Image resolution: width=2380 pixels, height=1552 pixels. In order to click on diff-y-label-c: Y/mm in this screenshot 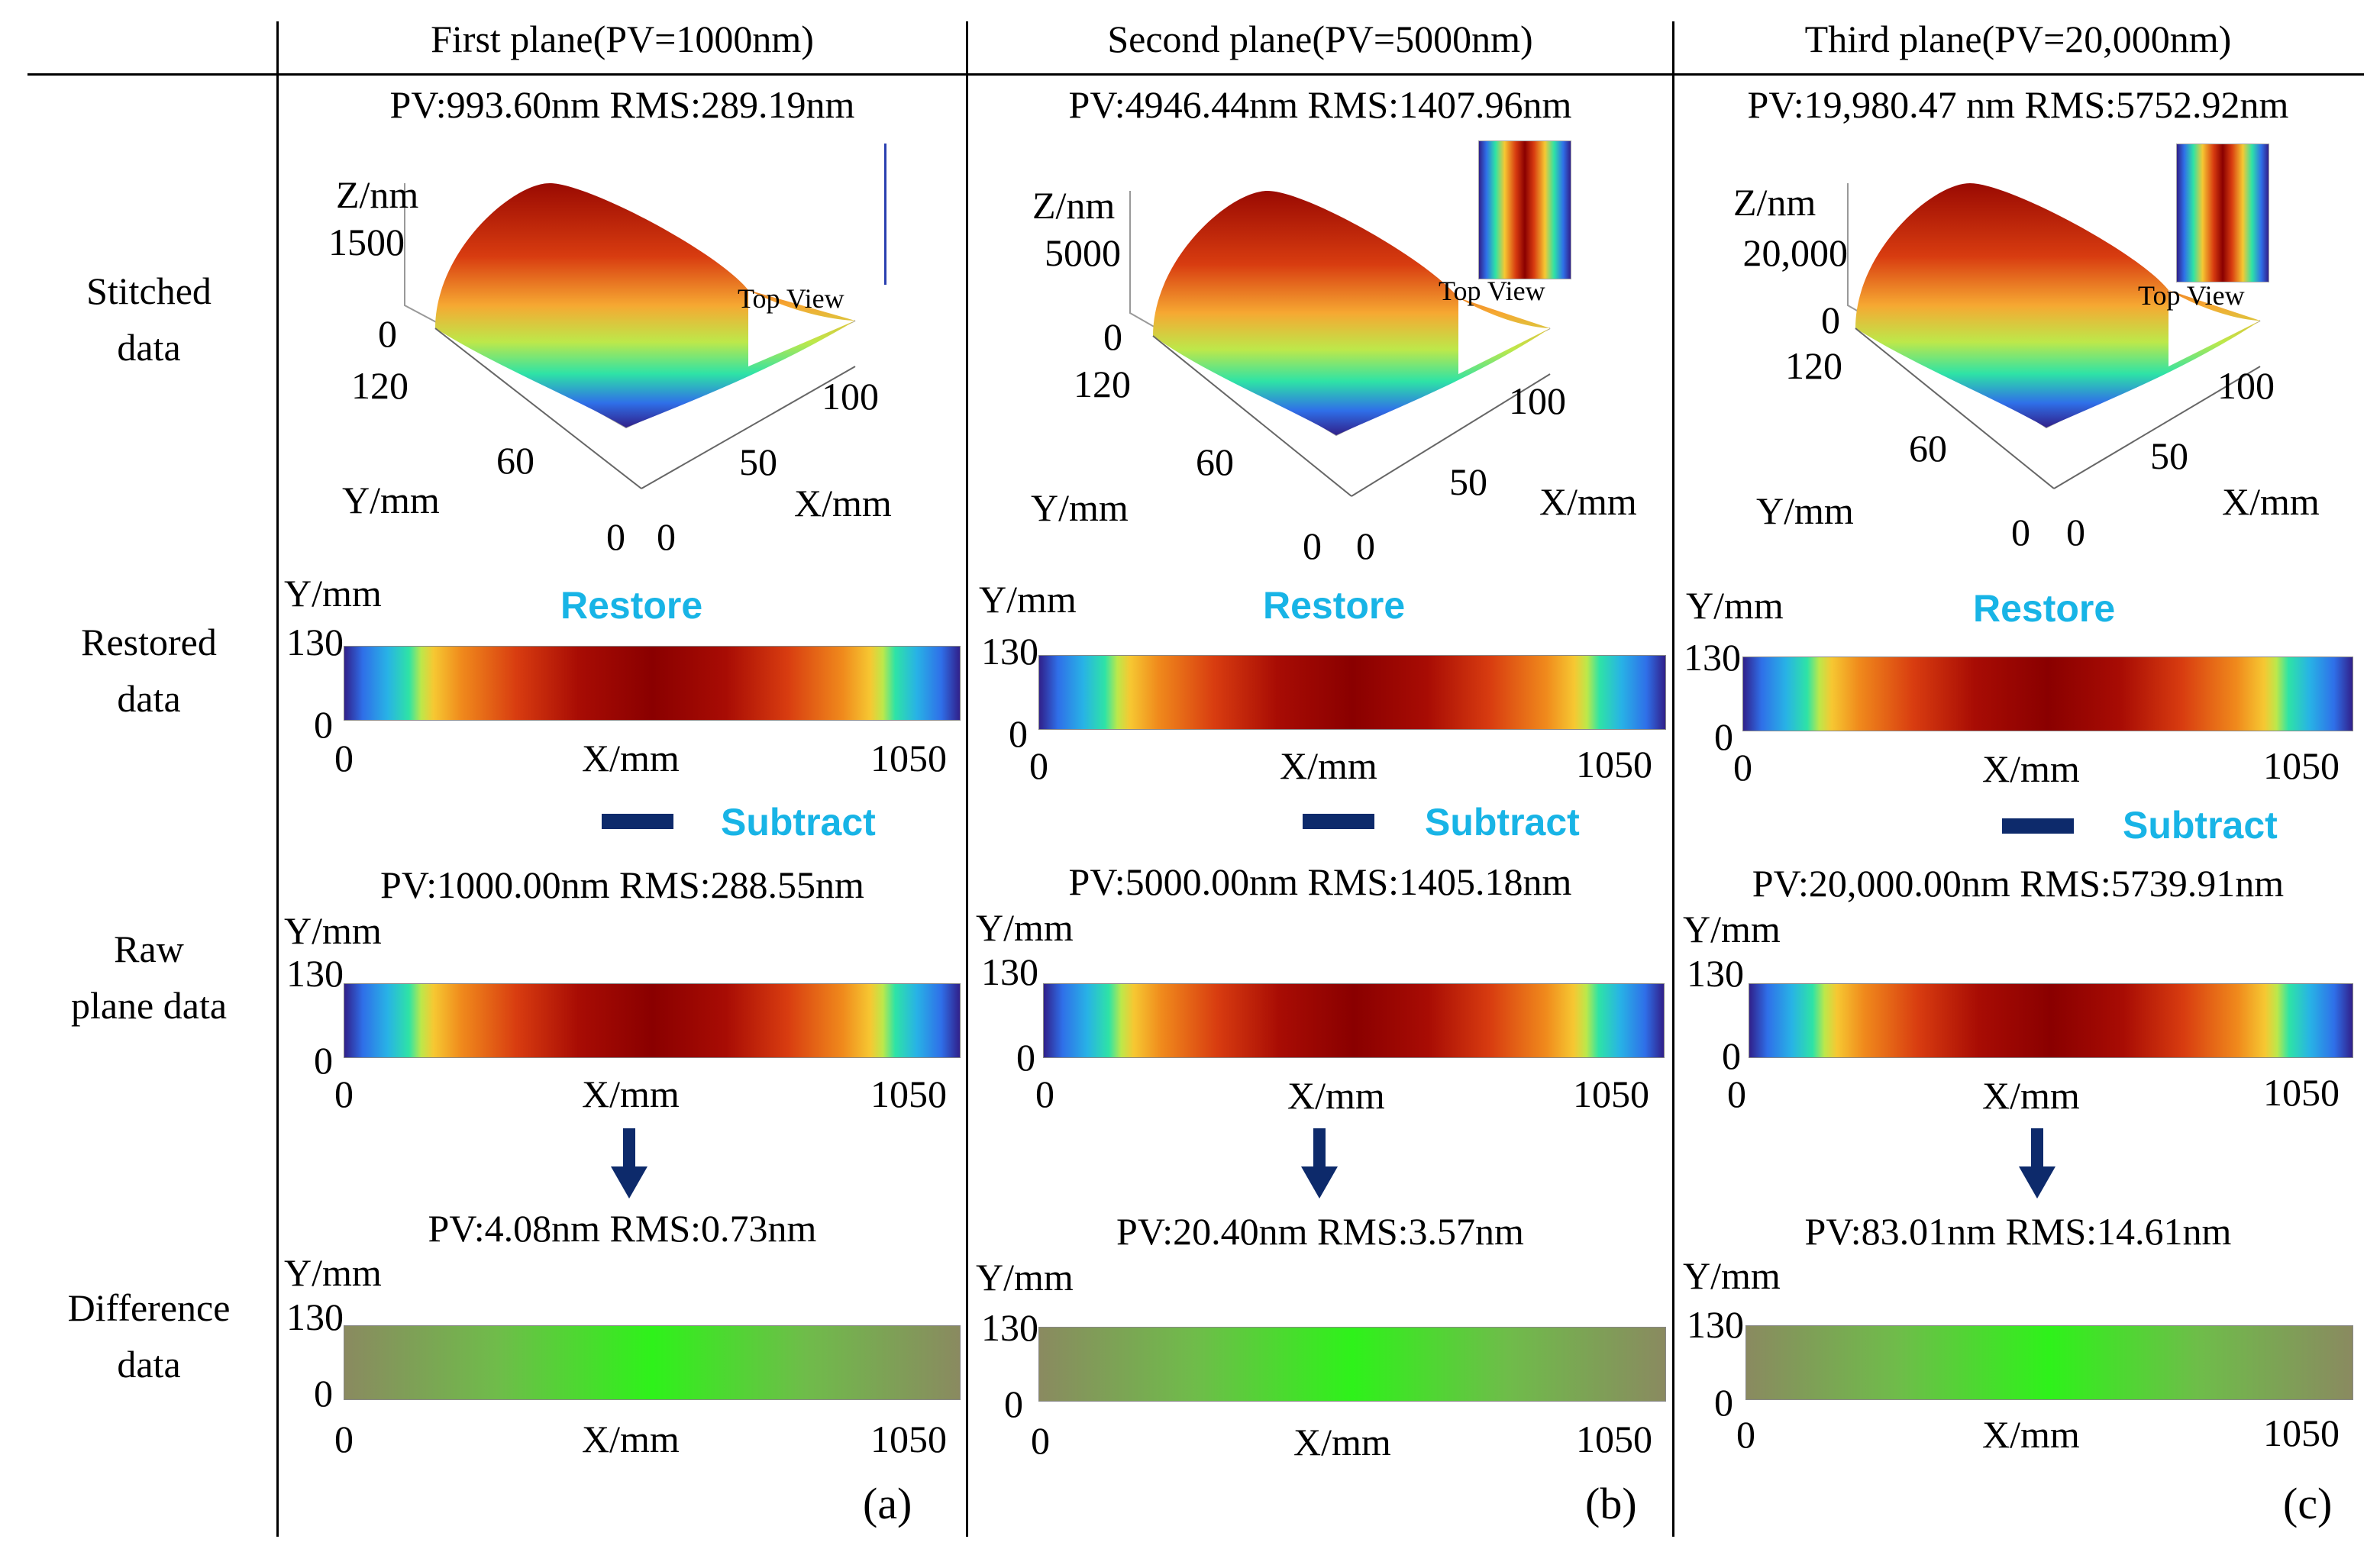, I will do `click(1732, 1275)`.